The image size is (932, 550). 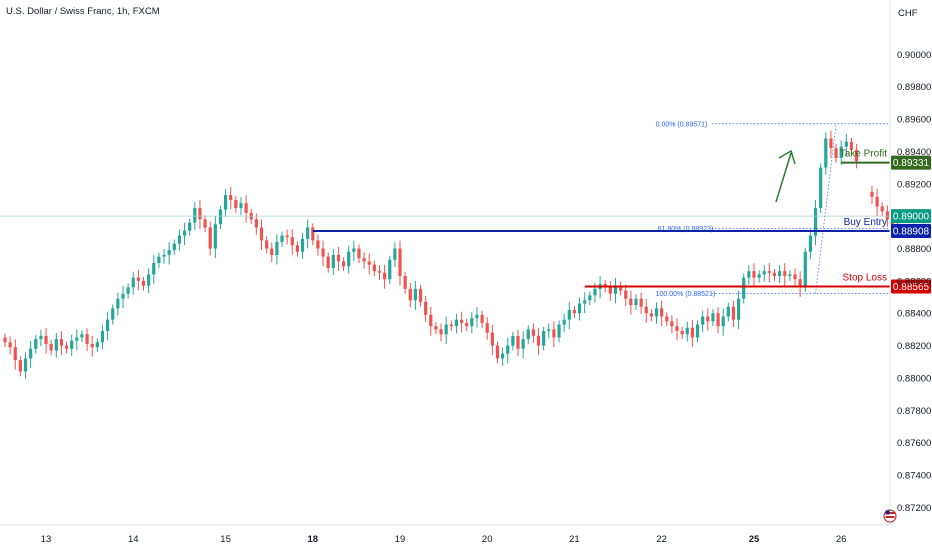 What do you see at coordinates (890, 516) in the screenshot?
I see `flag-icon` at bounding box center [890, 516].